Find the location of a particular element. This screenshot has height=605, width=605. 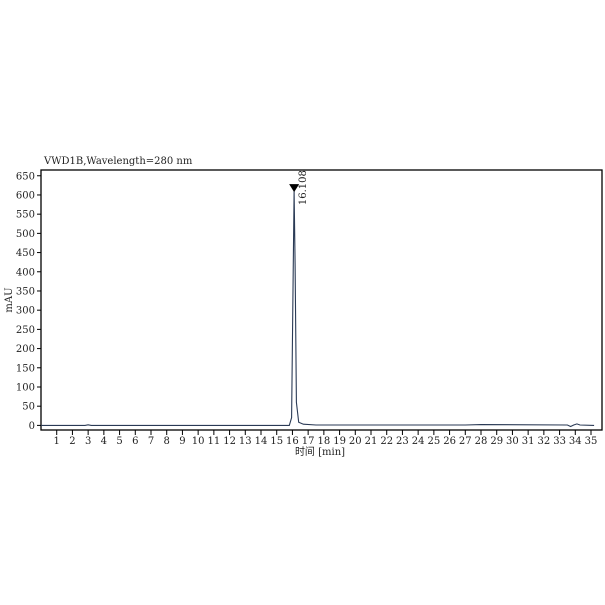

x-tick-label: 9 is located at coordinates (182, 441).